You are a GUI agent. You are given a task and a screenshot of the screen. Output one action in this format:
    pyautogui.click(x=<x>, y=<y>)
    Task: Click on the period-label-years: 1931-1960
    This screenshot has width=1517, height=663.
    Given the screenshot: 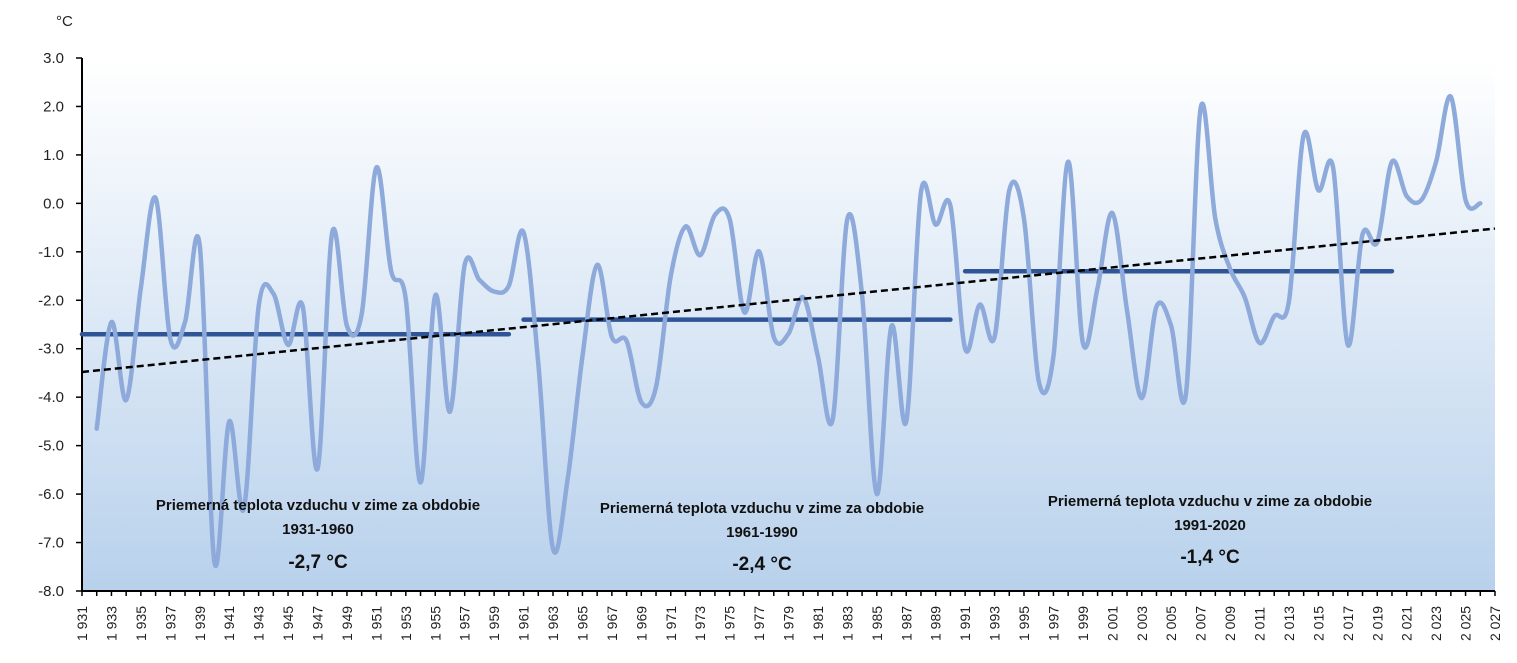 What is the action you would take?
    pyautogui.click(x=318, y=529)
    